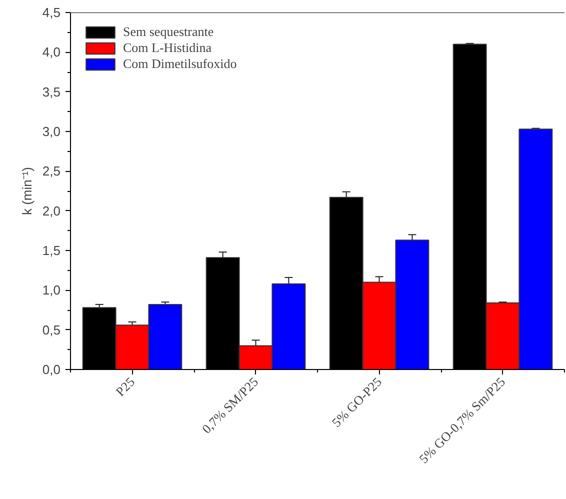 This screenshot has height=499, width=566. What do you see at coordinates (51, 250) in the screenshot?
I see `y-tick-label: 1,5` at bounding box center [51, 250].